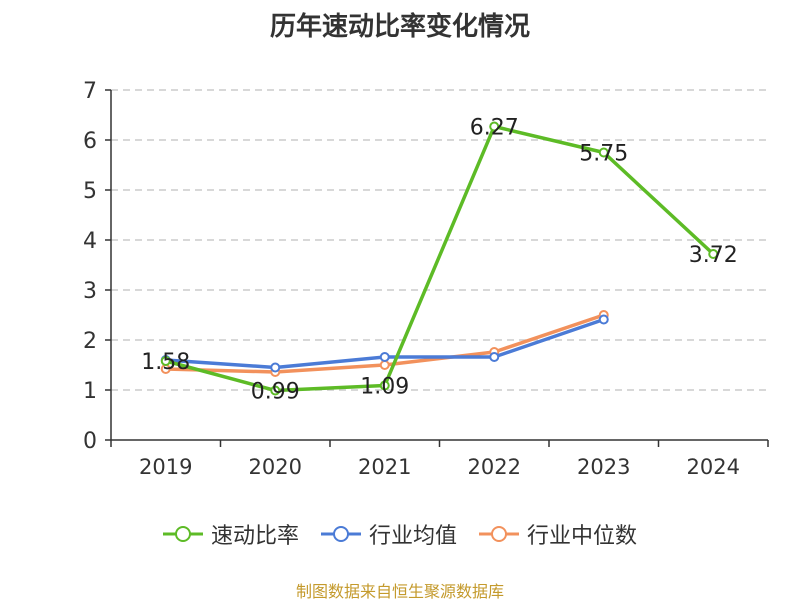  I want to click on x-tick-label: 2021, so click(384, 467).